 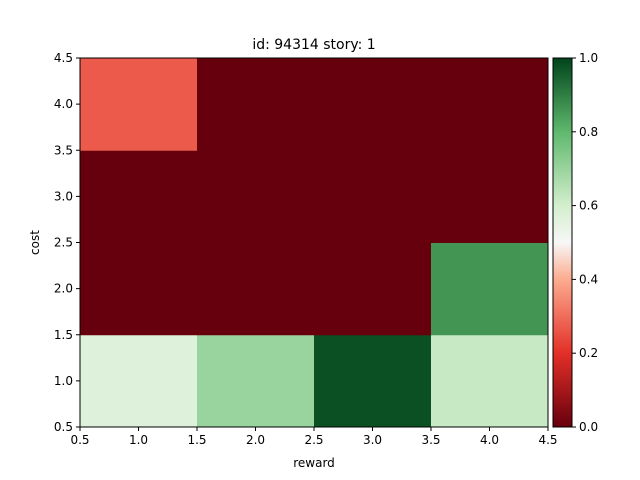 What do you see at coordinates (63, 289) in the screenshot?
I see `y-tick-label: 2.0` at bounding box center [63, 289].